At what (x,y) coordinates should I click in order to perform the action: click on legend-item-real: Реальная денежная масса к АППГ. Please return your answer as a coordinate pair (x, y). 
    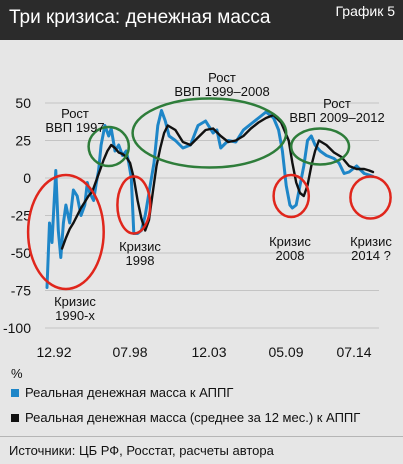
    Looking at the image, I should click on (122, 392).